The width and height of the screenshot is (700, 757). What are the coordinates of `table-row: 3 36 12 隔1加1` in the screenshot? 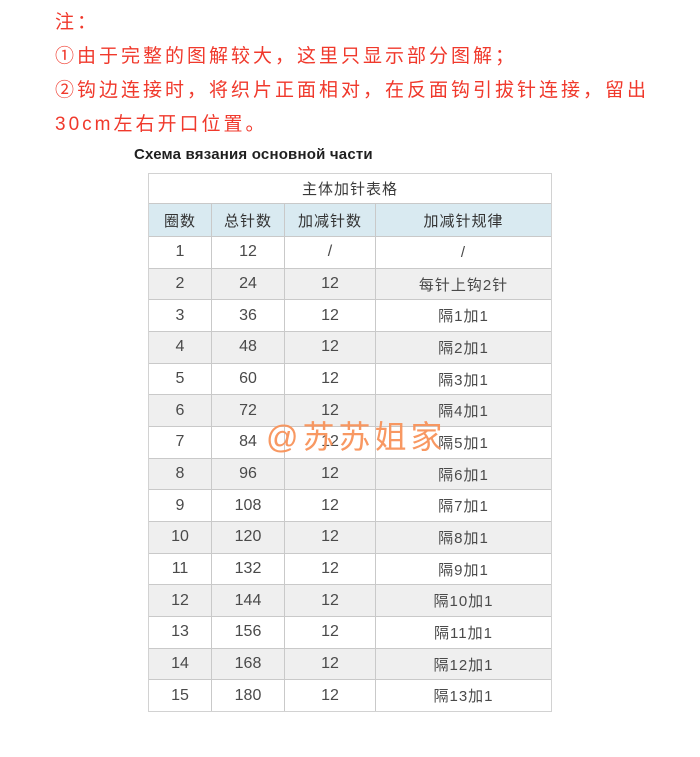 It's located at (350, 315).